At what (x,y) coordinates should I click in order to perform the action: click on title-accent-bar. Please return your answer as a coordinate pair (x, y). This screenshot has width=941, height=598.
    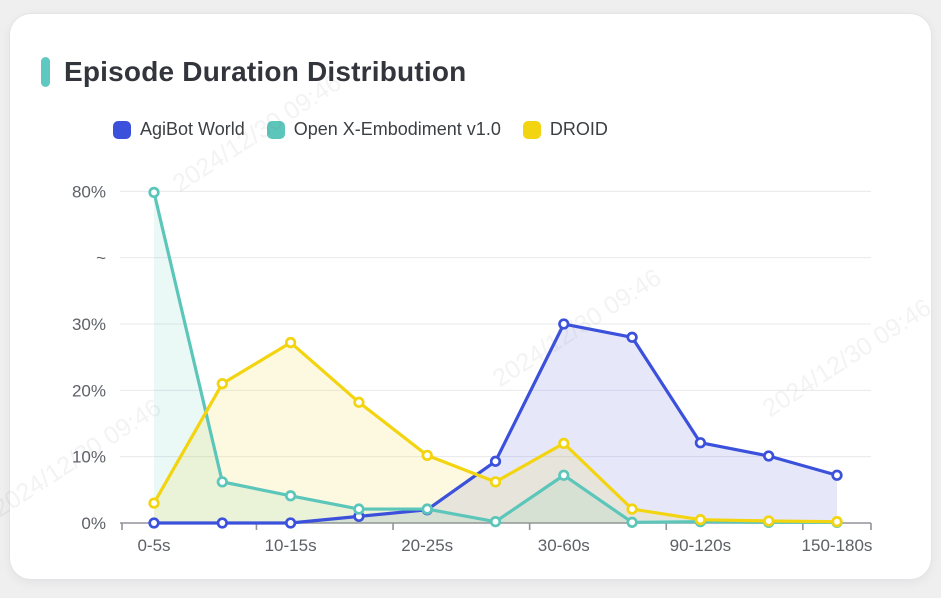
    Looking at the image, I should click on (45, 72).